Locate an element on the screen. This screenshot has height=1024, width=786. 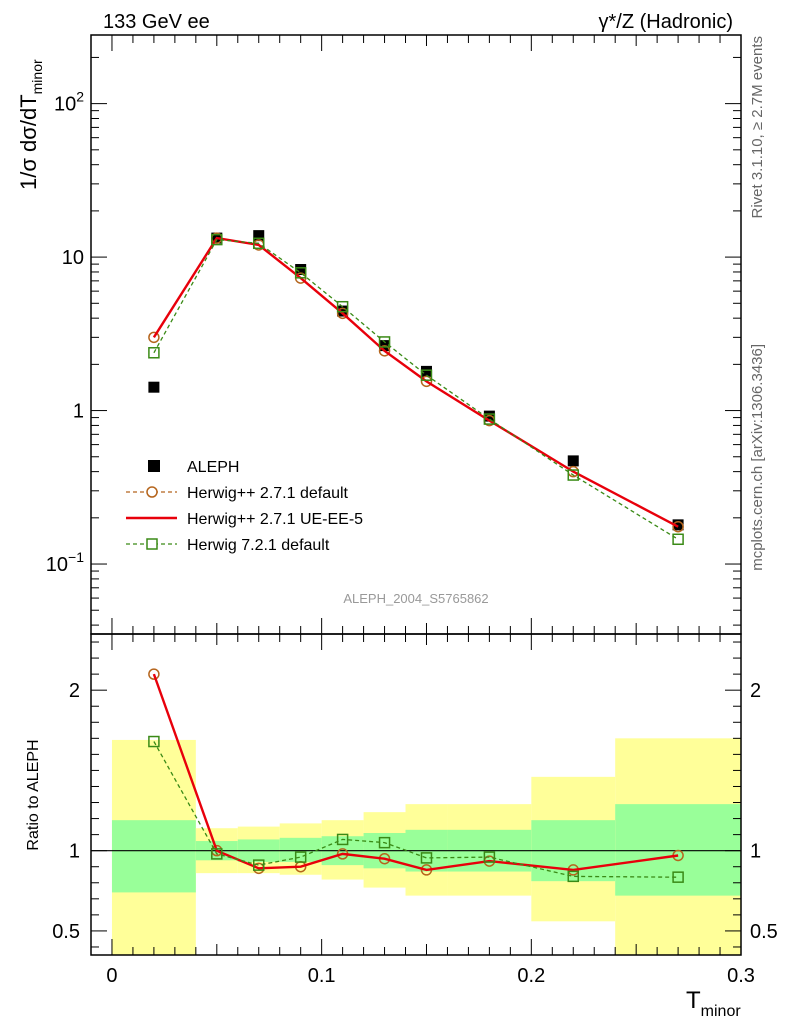
ratio-x-tick-label: 0.2 is located at coordinates (531, 976).